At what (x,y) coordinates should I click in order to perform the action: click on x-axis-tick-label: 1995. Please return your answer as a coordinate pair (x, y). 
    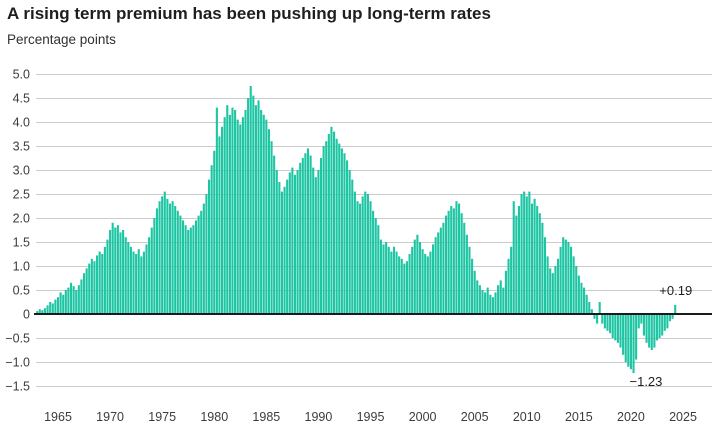
    Looking at the image, I should click on (371, 417).